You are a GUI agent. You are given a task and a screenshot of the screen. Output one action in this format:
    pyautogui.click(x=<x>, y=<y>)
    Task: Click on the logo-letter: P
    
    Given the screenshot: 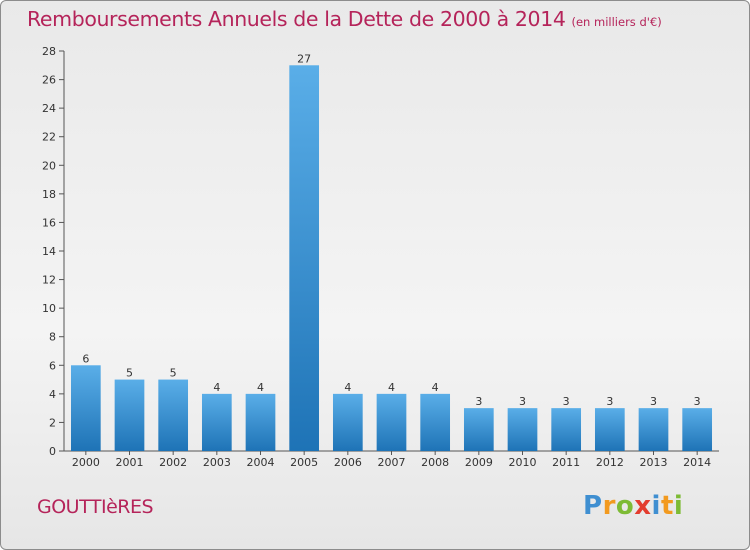 What is the action you would take?
    pyautogui.click(x=593, y=506)
    